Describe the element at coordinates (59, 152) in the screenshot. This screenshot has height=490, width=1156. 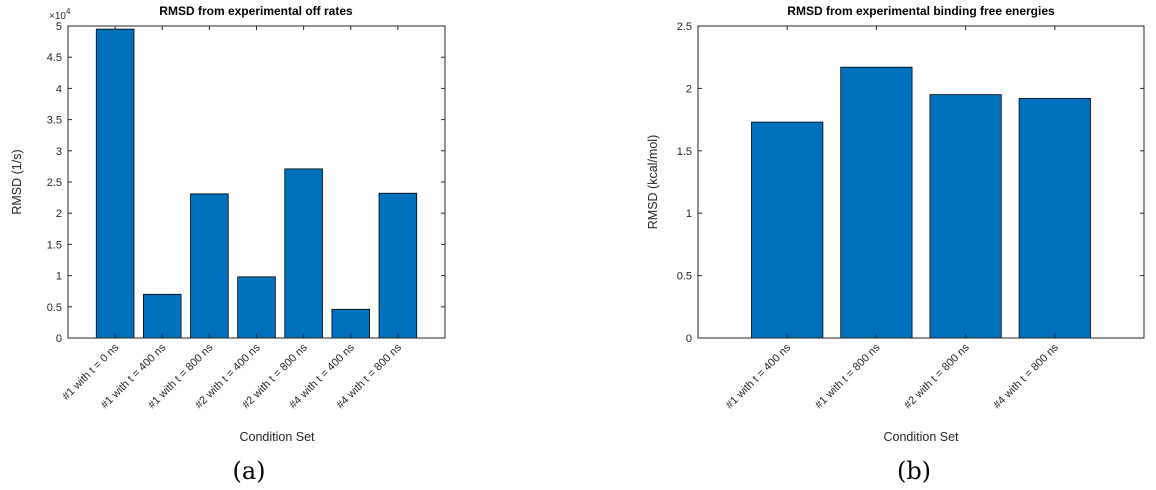
I see `y-tick-label: 3` at that location.